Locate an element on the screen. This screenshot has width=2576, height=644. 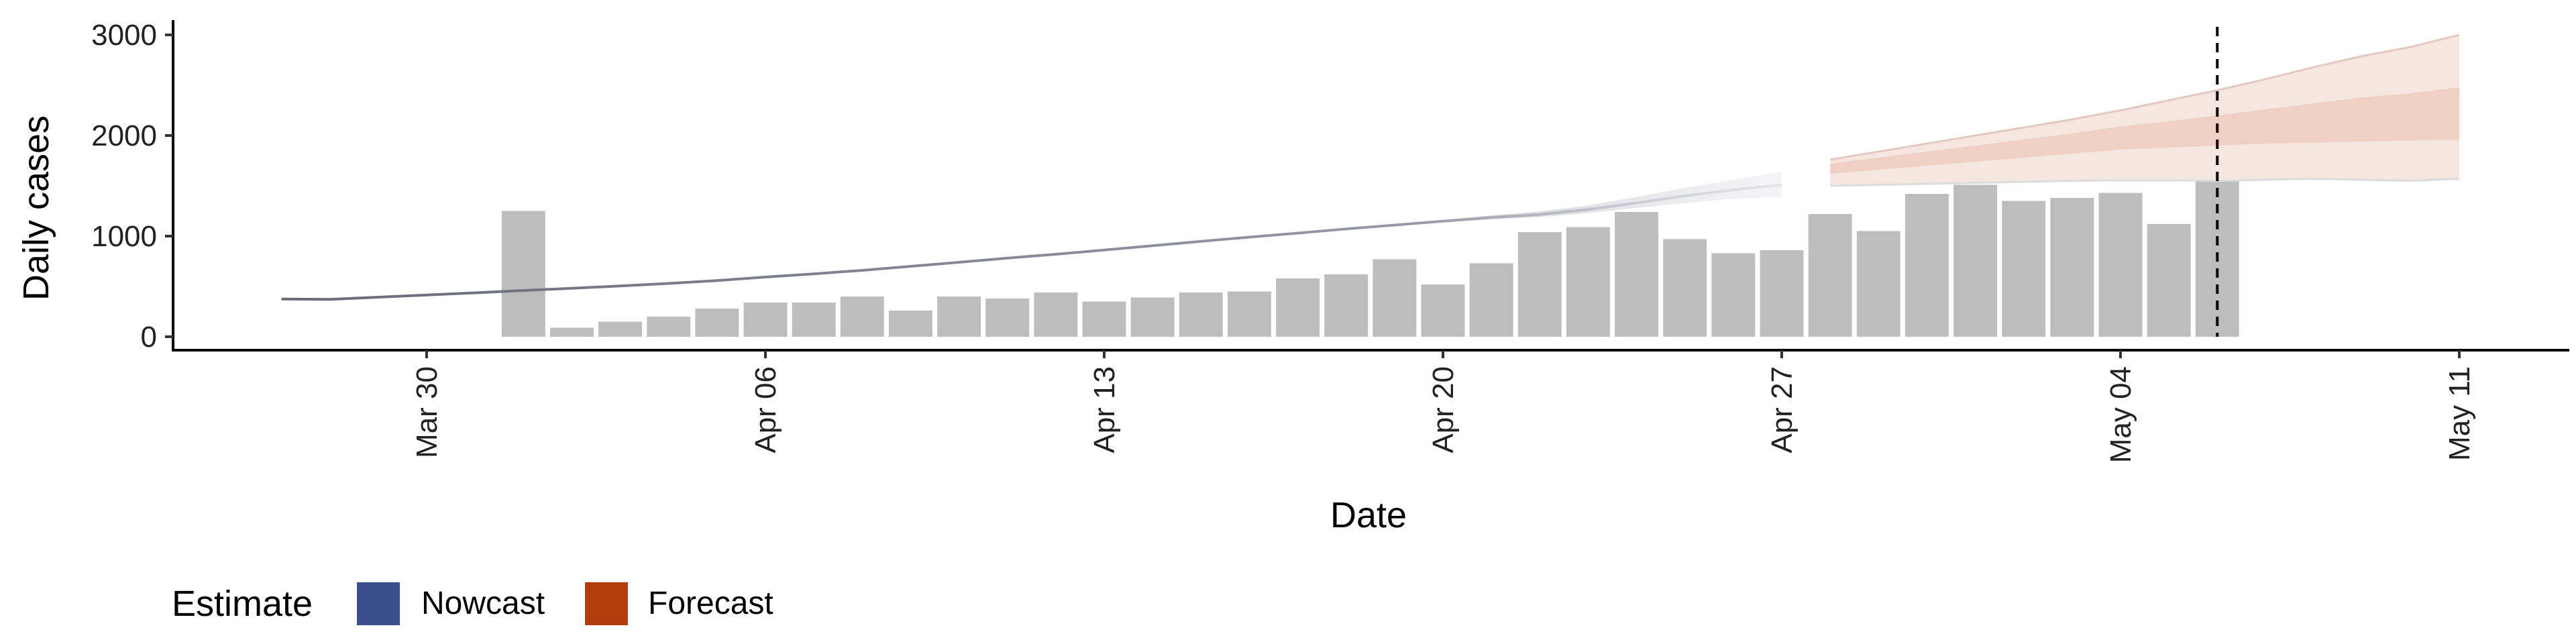
x-tick-label: Mar 30 is located at coordinates (427, 412).